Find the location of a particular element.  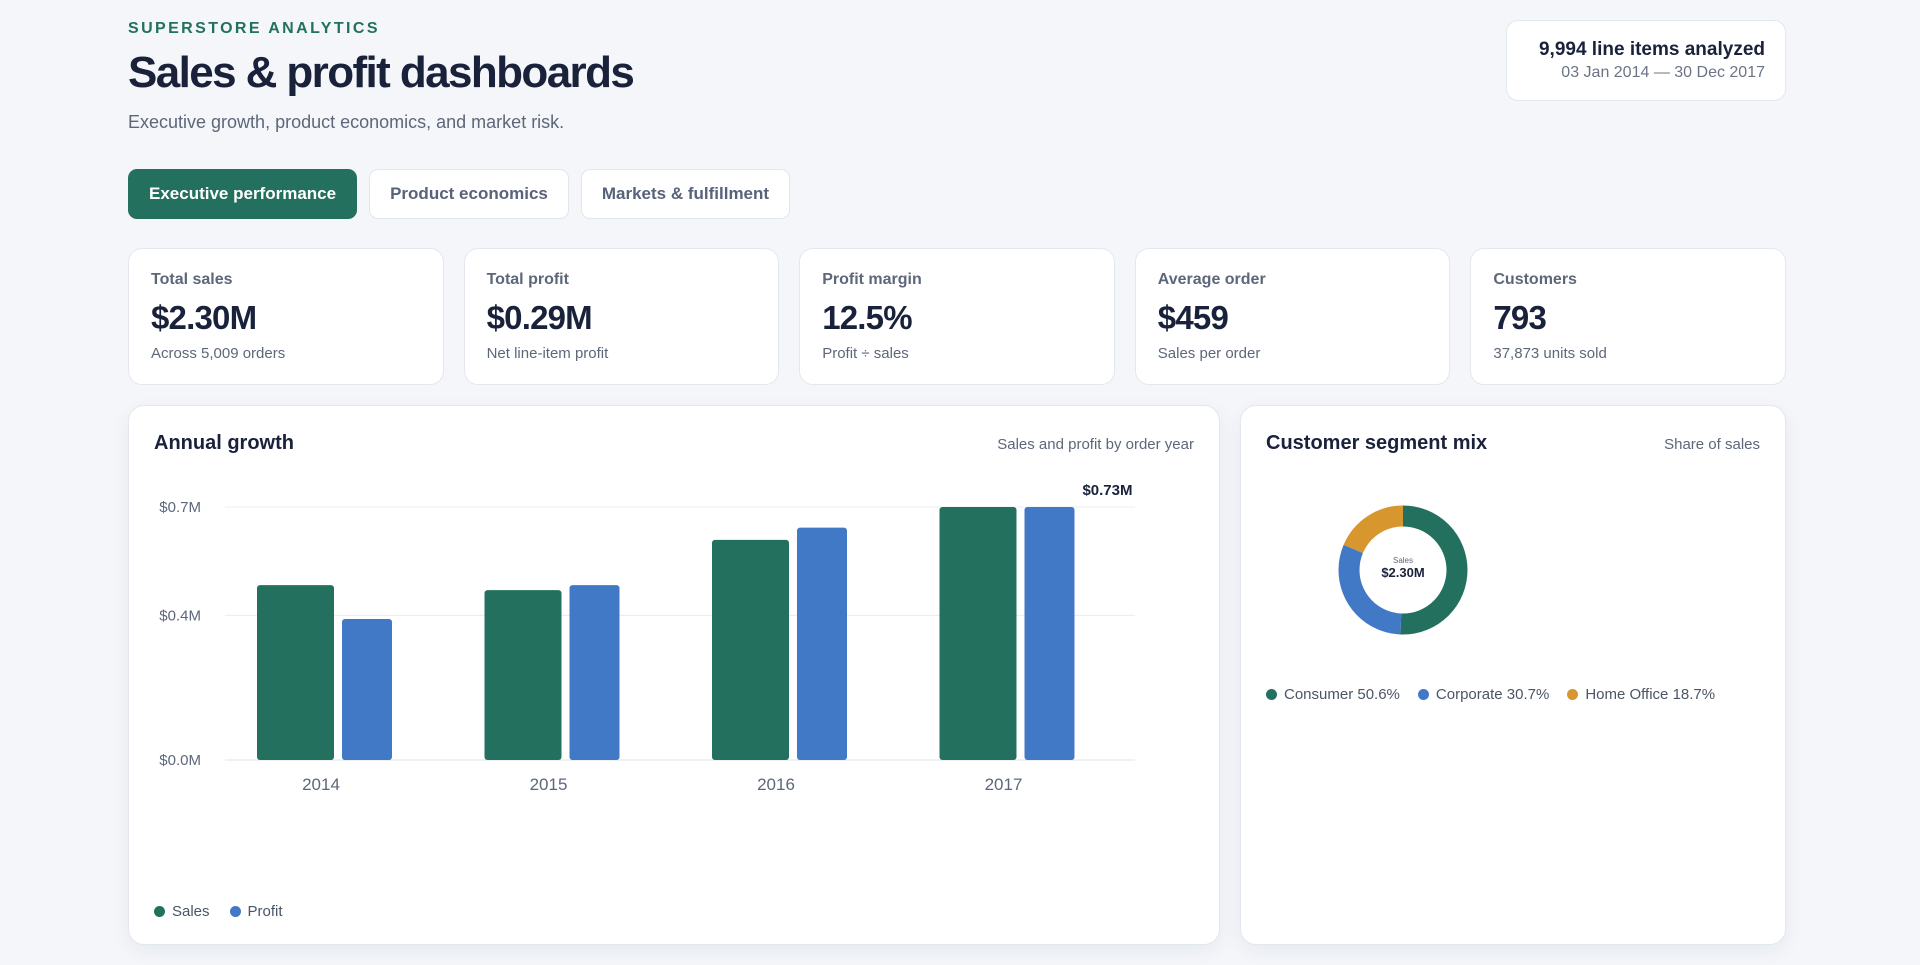

kpi-label: Profit margin is located at coordinates (872, 279).